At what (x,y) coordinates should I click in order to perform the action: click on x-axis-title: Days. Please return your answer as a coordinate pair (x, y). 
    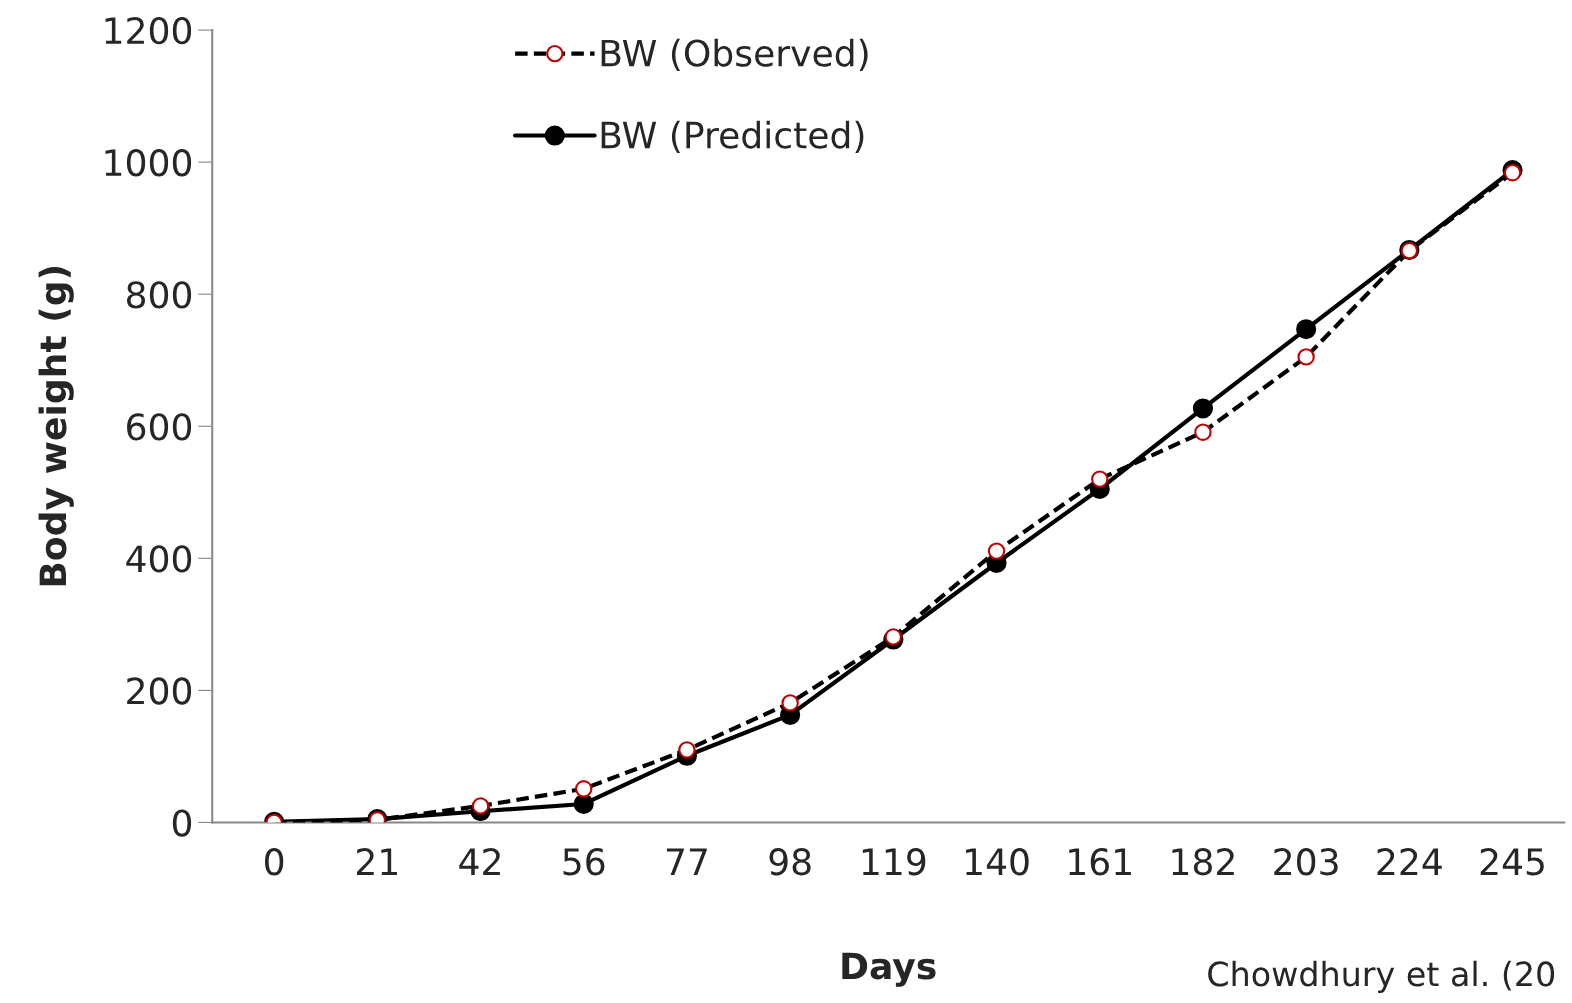
    Looking at the image, I should click on (889, 969).